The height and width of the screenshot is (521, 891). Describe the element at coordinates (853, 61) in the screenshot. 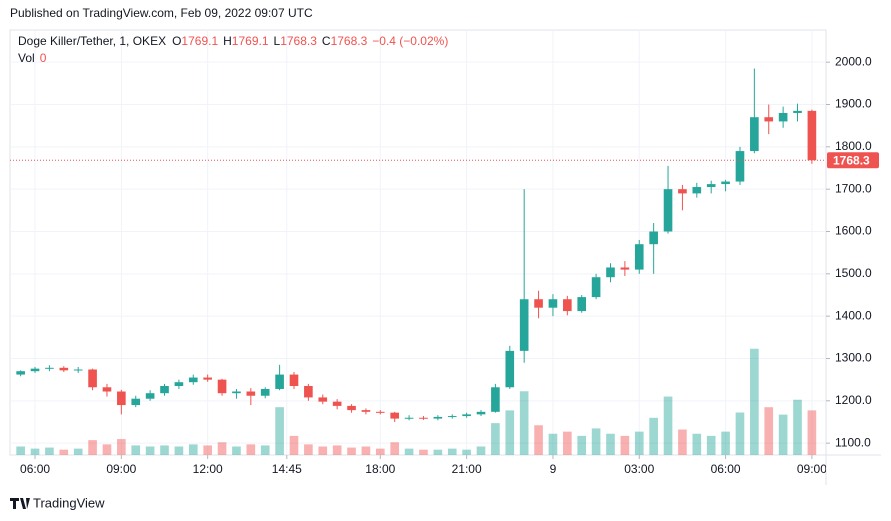

I see `y-tick-label: 2000.0` at that location.